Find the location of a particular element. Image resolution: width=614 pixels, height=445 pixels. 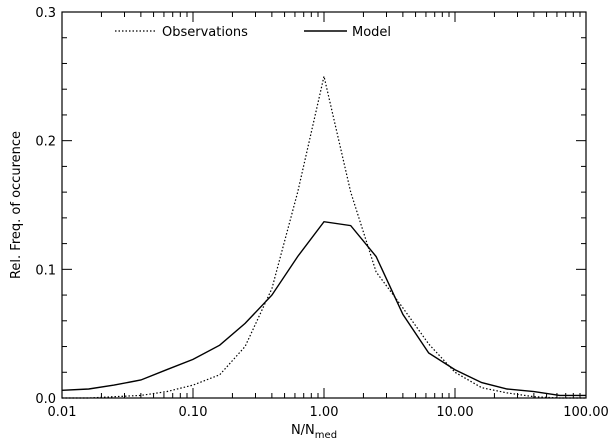

x-tick-label: 0.10 is located at coordinates (193, 412).